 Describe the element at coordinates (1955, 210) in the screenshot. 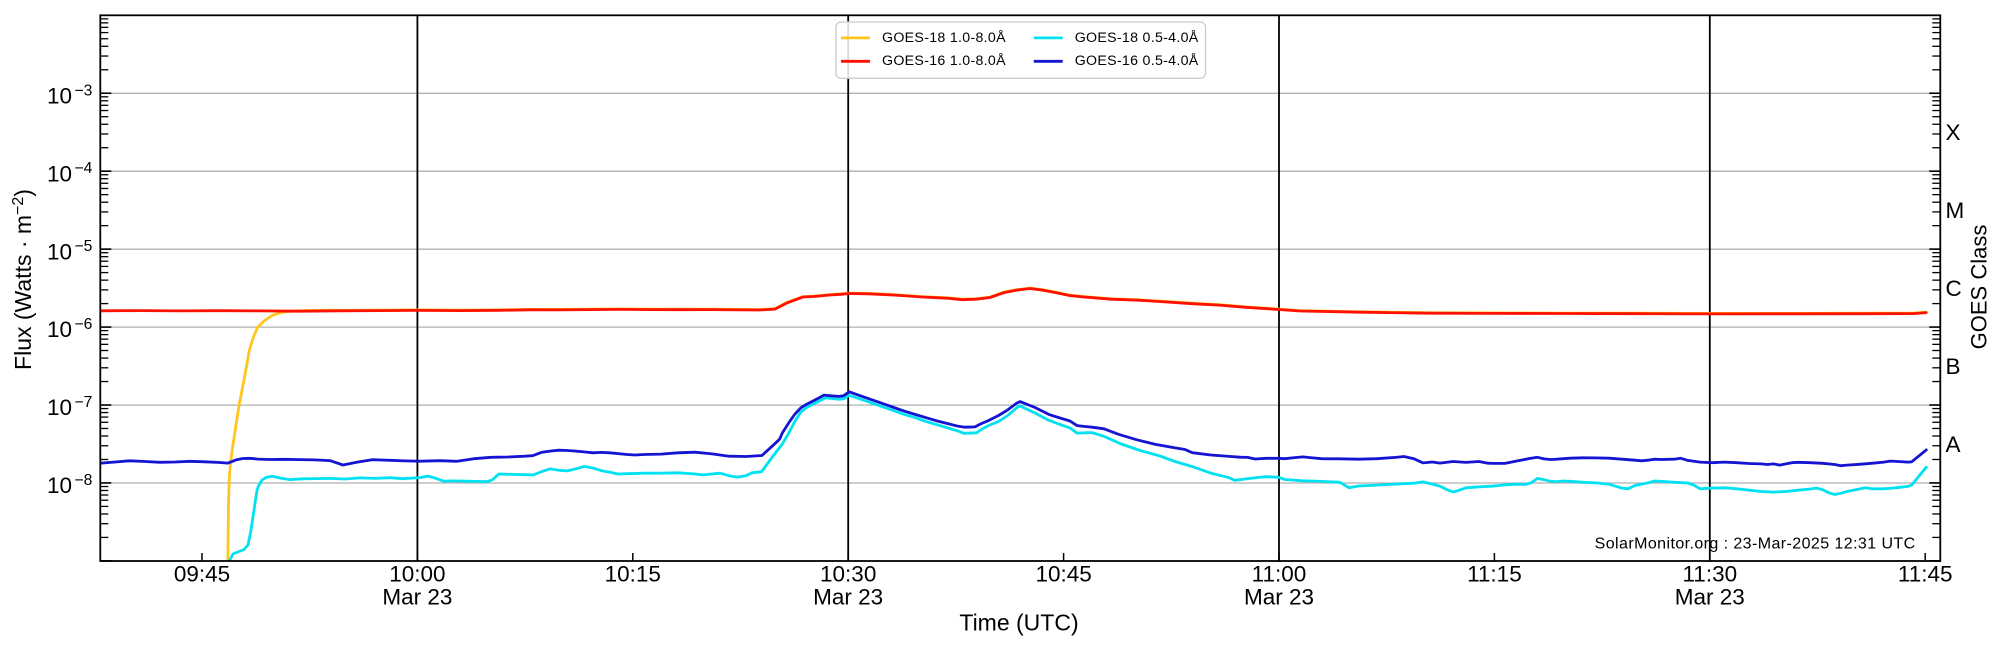

I see `svg-text: M` at that location.